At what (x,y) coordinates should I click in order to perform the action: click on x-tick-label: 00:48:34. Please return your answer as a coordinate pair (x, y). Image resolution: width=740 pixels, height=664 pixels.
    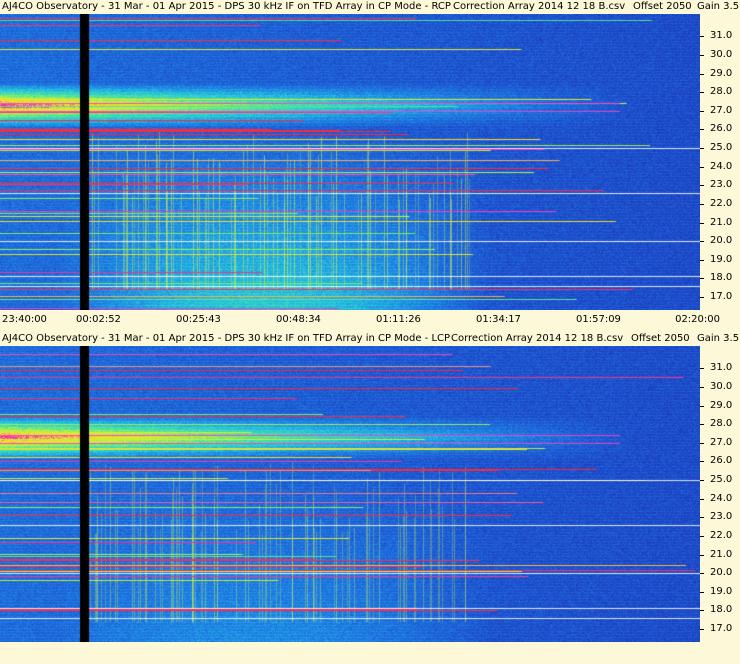
    Looking at the image, I should click on (298, 319).